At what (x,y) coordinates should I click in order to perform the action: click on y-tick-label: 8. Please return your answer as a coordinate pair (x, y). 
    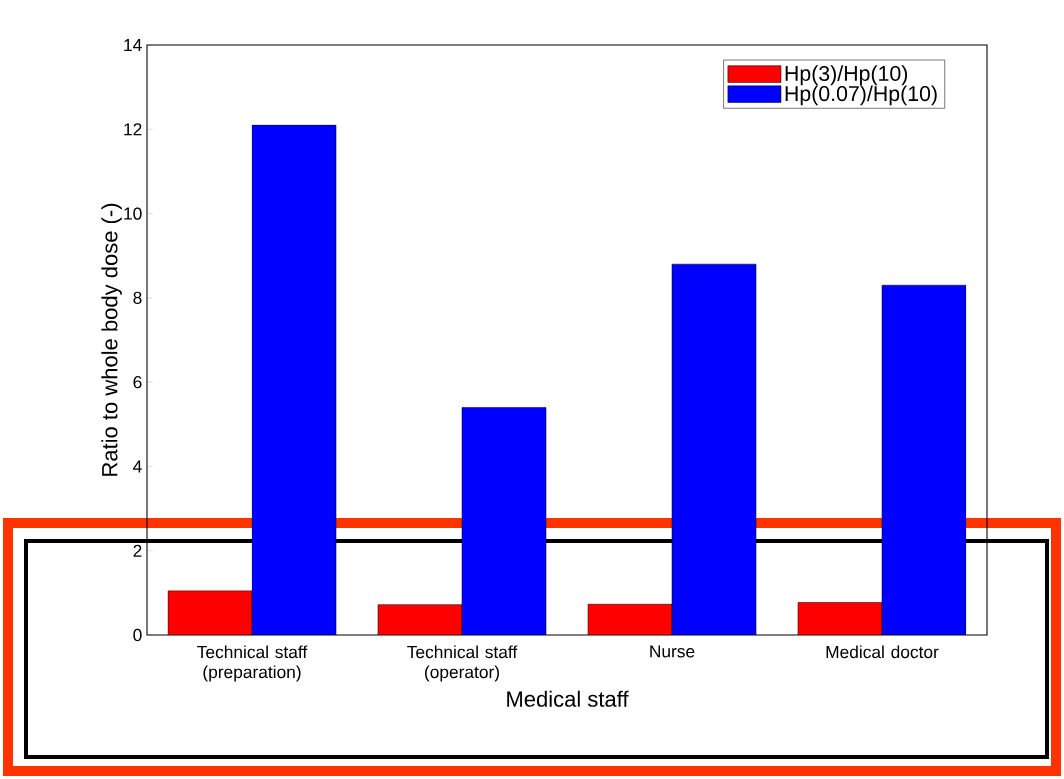
    Looking at the image, I should click on (137, 297).